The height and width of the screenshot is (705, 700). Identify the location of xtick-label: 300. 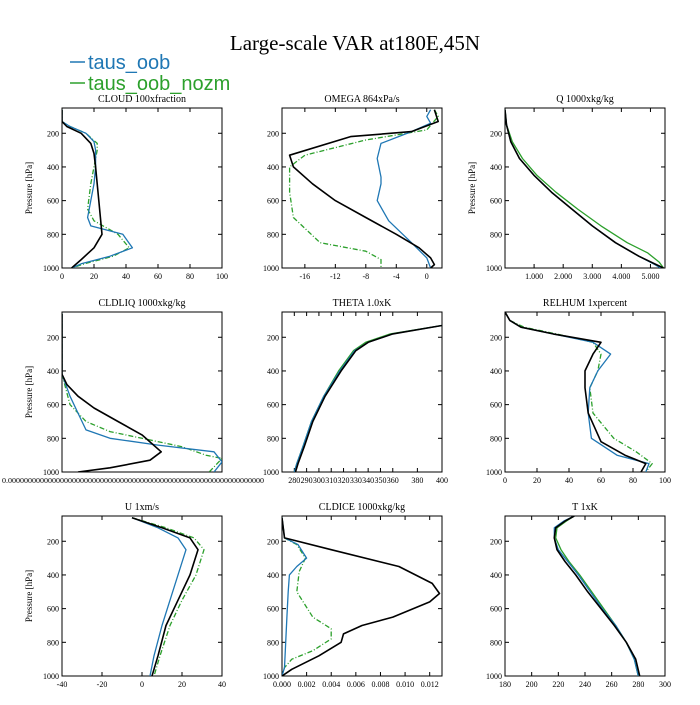
(665, 684).